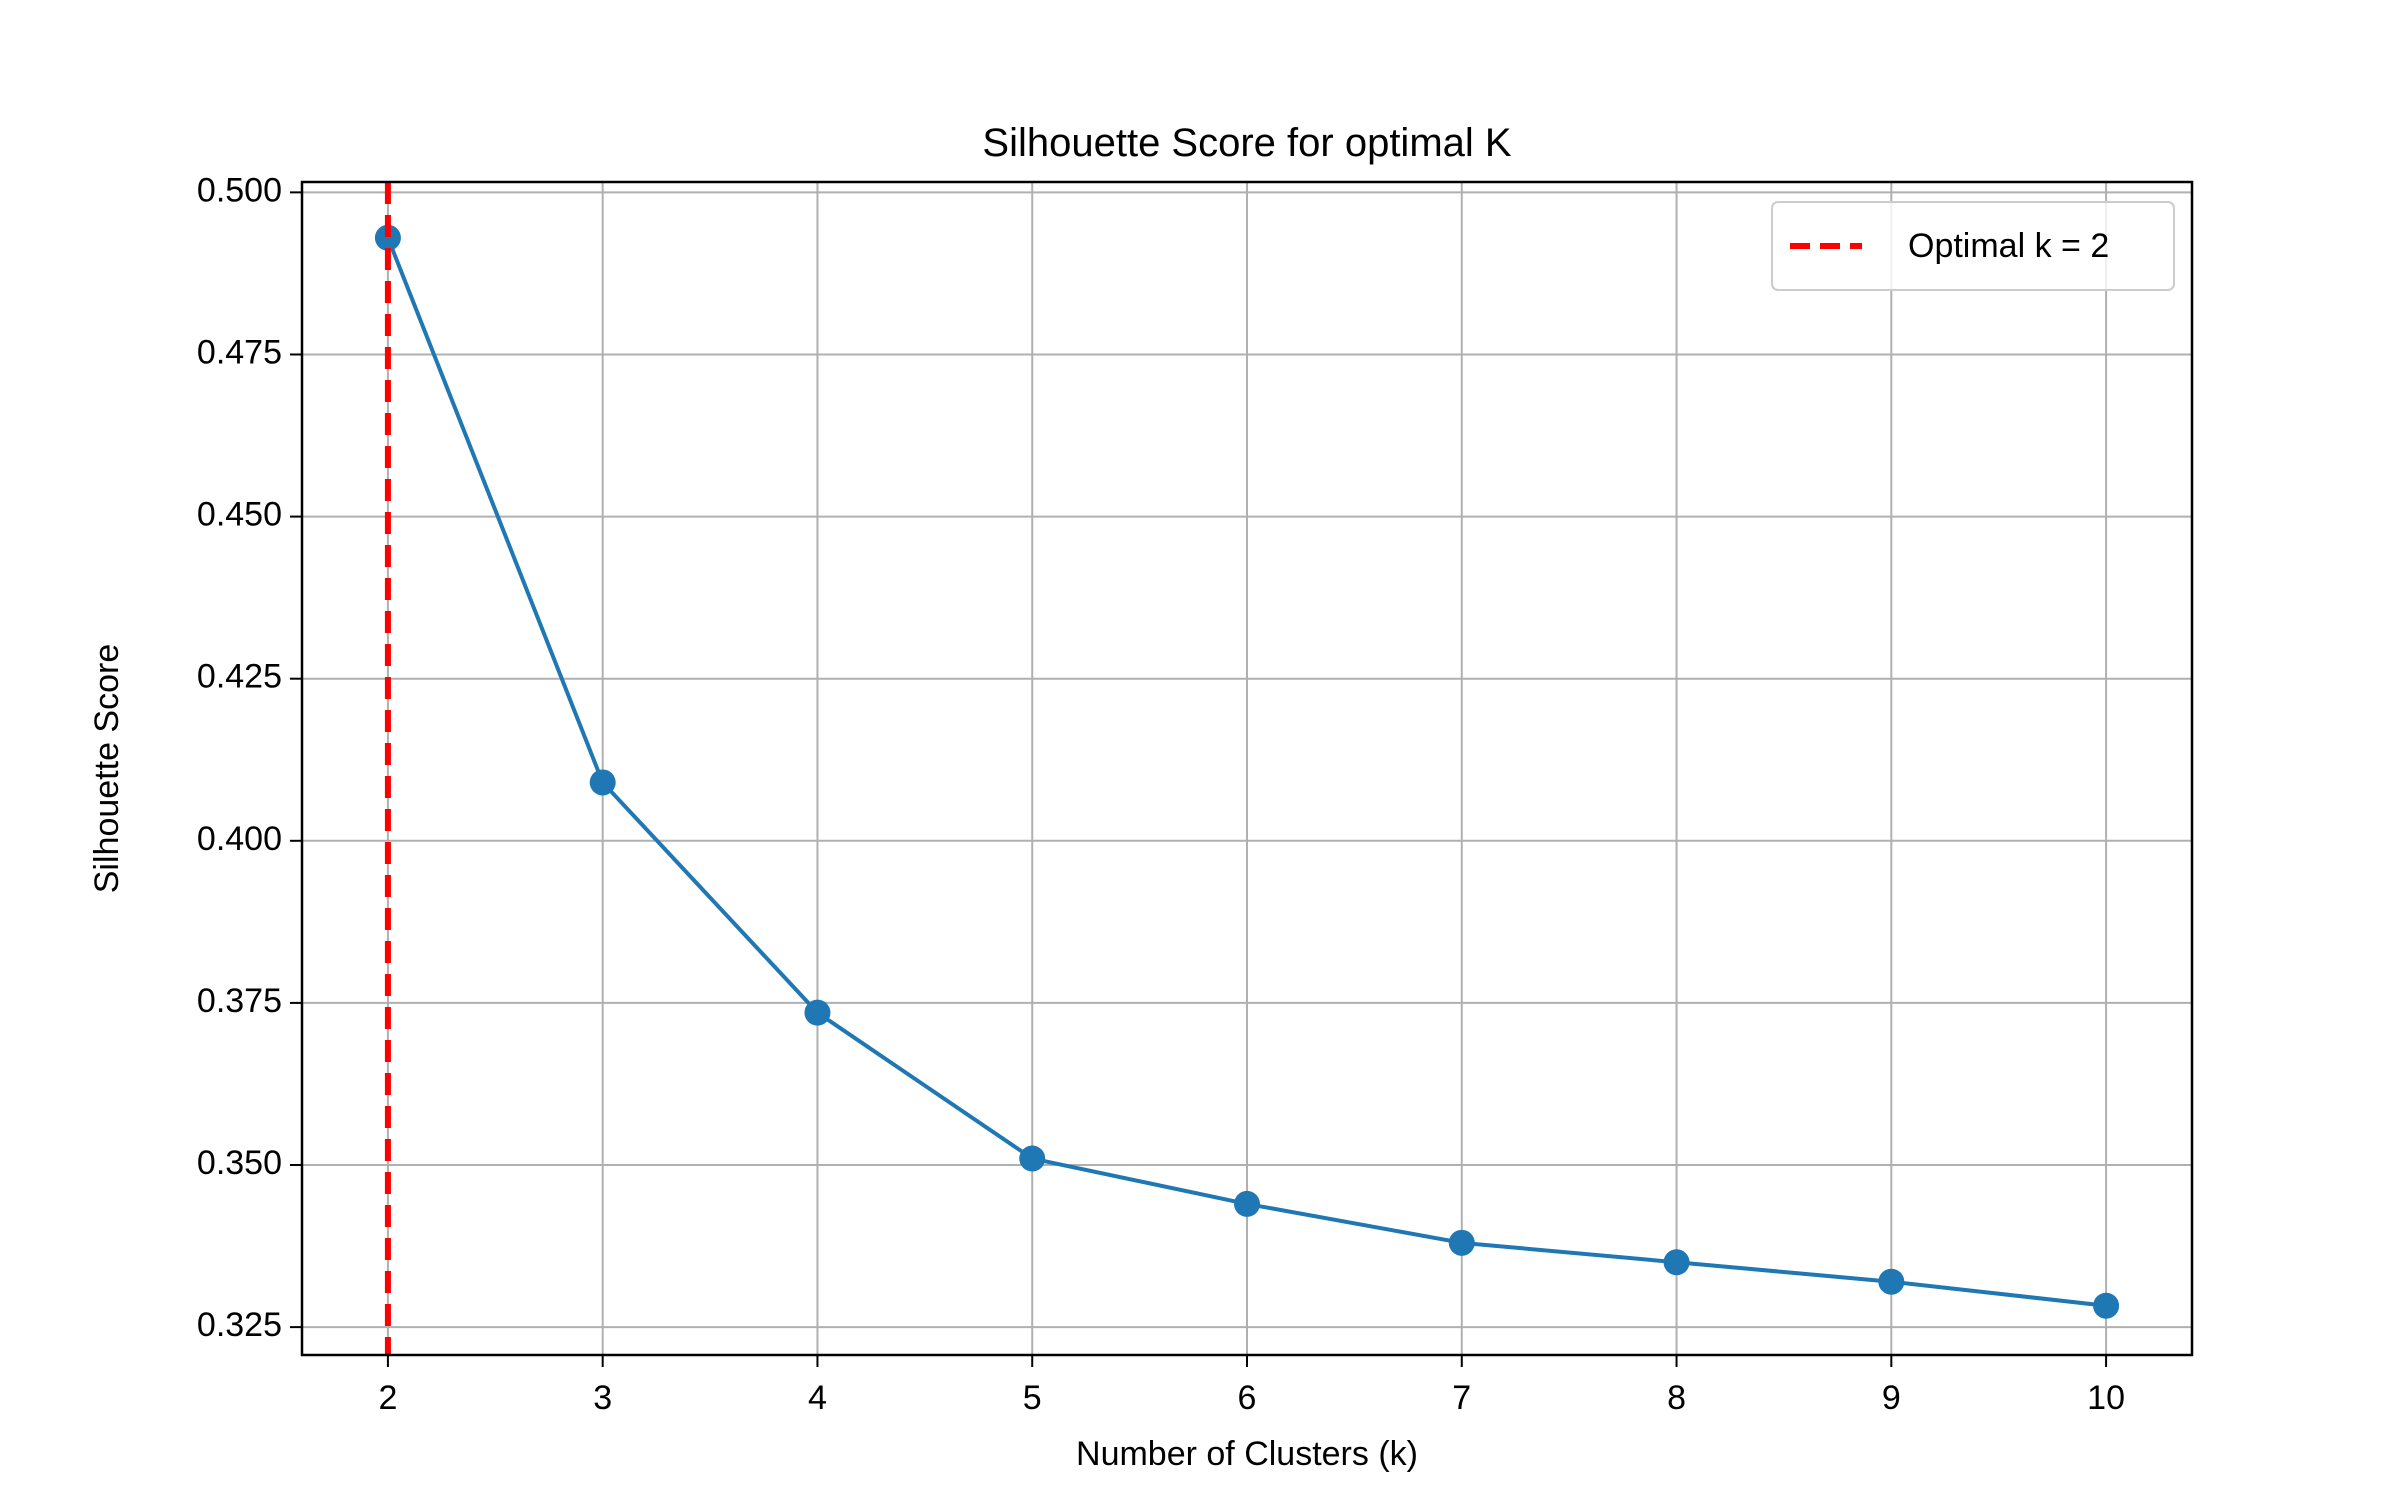  Describe the element at coordinates (239, 1001) in the screenshot. I see `y-tick-label: 0.375` at that location.